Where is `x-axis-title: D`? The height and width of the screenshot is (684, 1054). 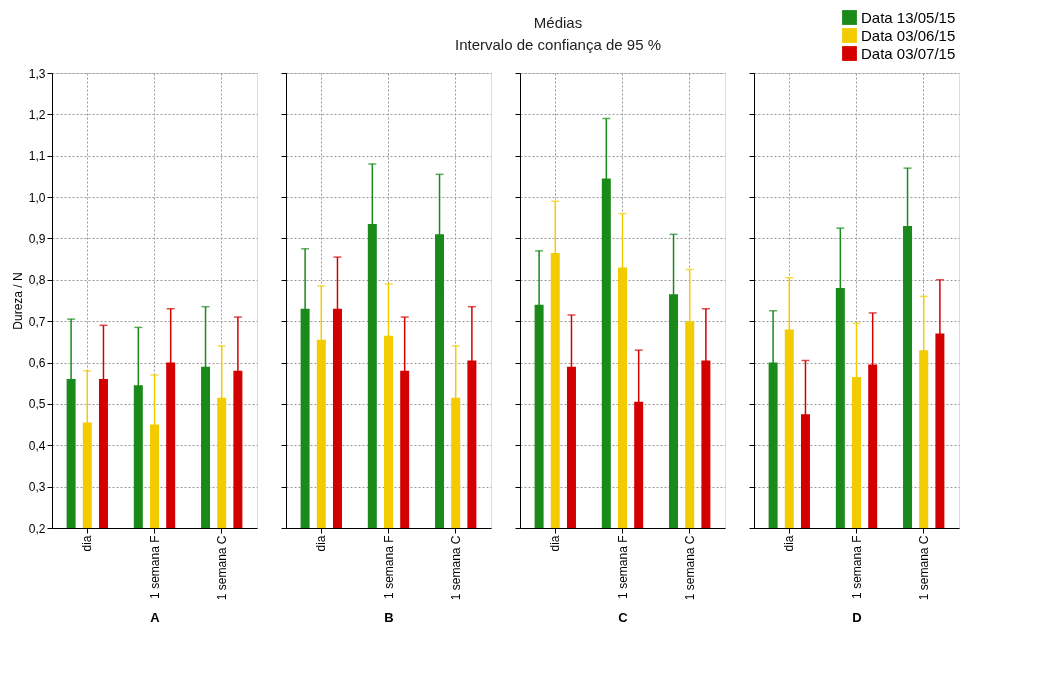
x-axis-title: D is located at coordinates (857, 618).